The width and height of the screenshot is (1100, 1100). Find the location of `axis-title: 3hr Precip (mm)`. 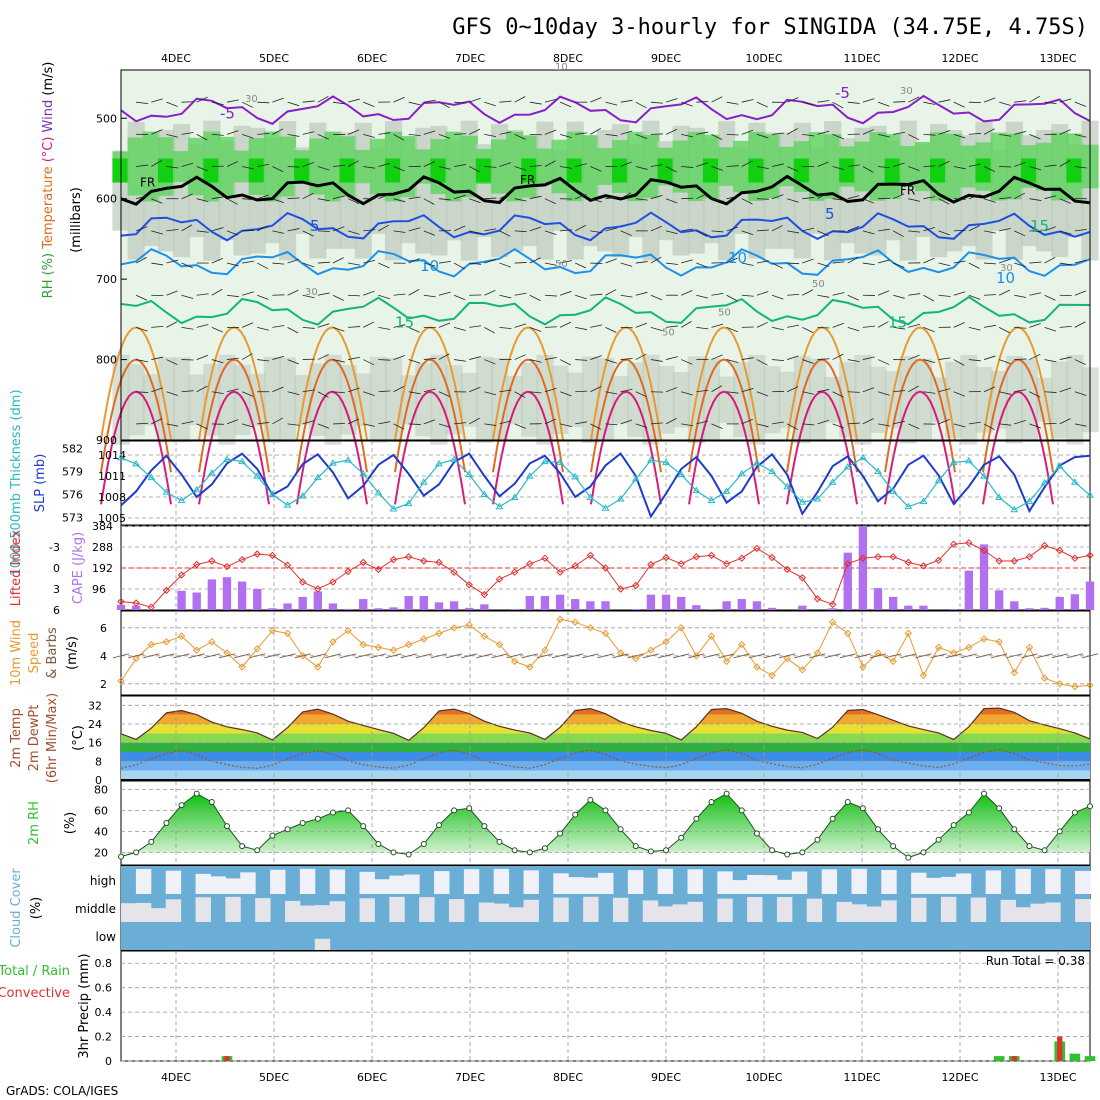

axis-title: 3hr Precip (mm) is located at coordinates (84, 1005).